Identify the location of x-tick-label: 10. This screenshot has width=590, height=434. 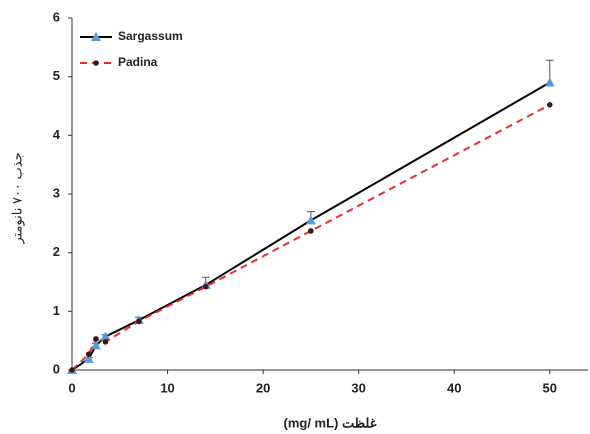
(167, 387).